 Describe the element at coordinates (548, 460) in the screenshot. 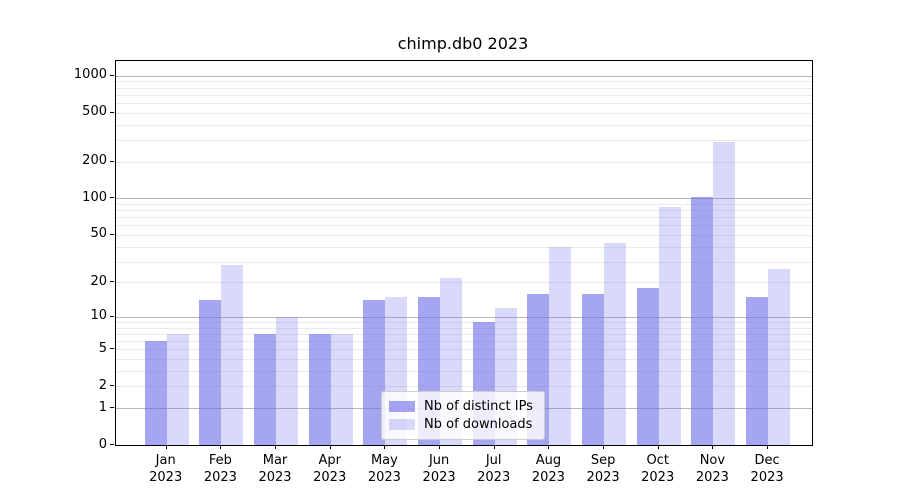

I see `x-tick-month: Aug` at that location.